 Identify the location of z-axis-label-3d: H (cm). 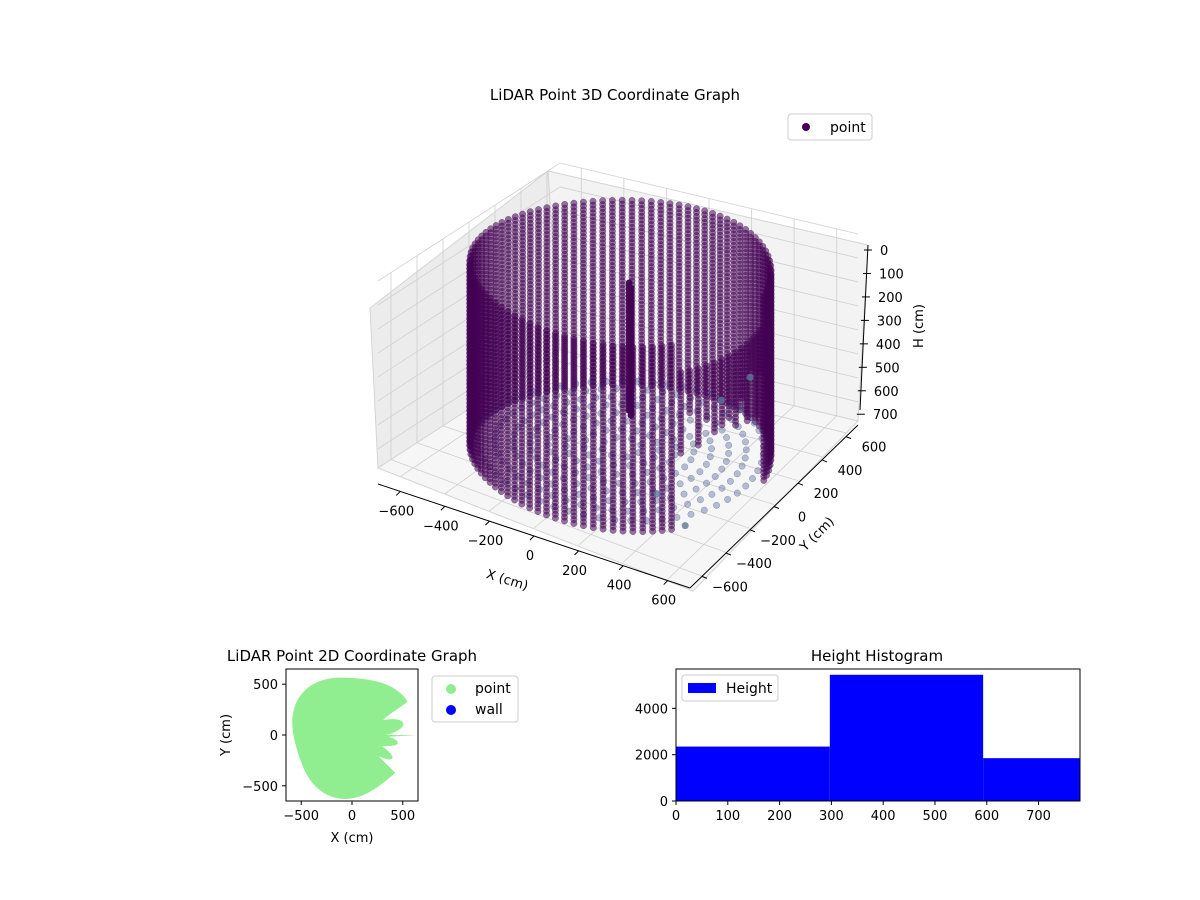
(919, 326).